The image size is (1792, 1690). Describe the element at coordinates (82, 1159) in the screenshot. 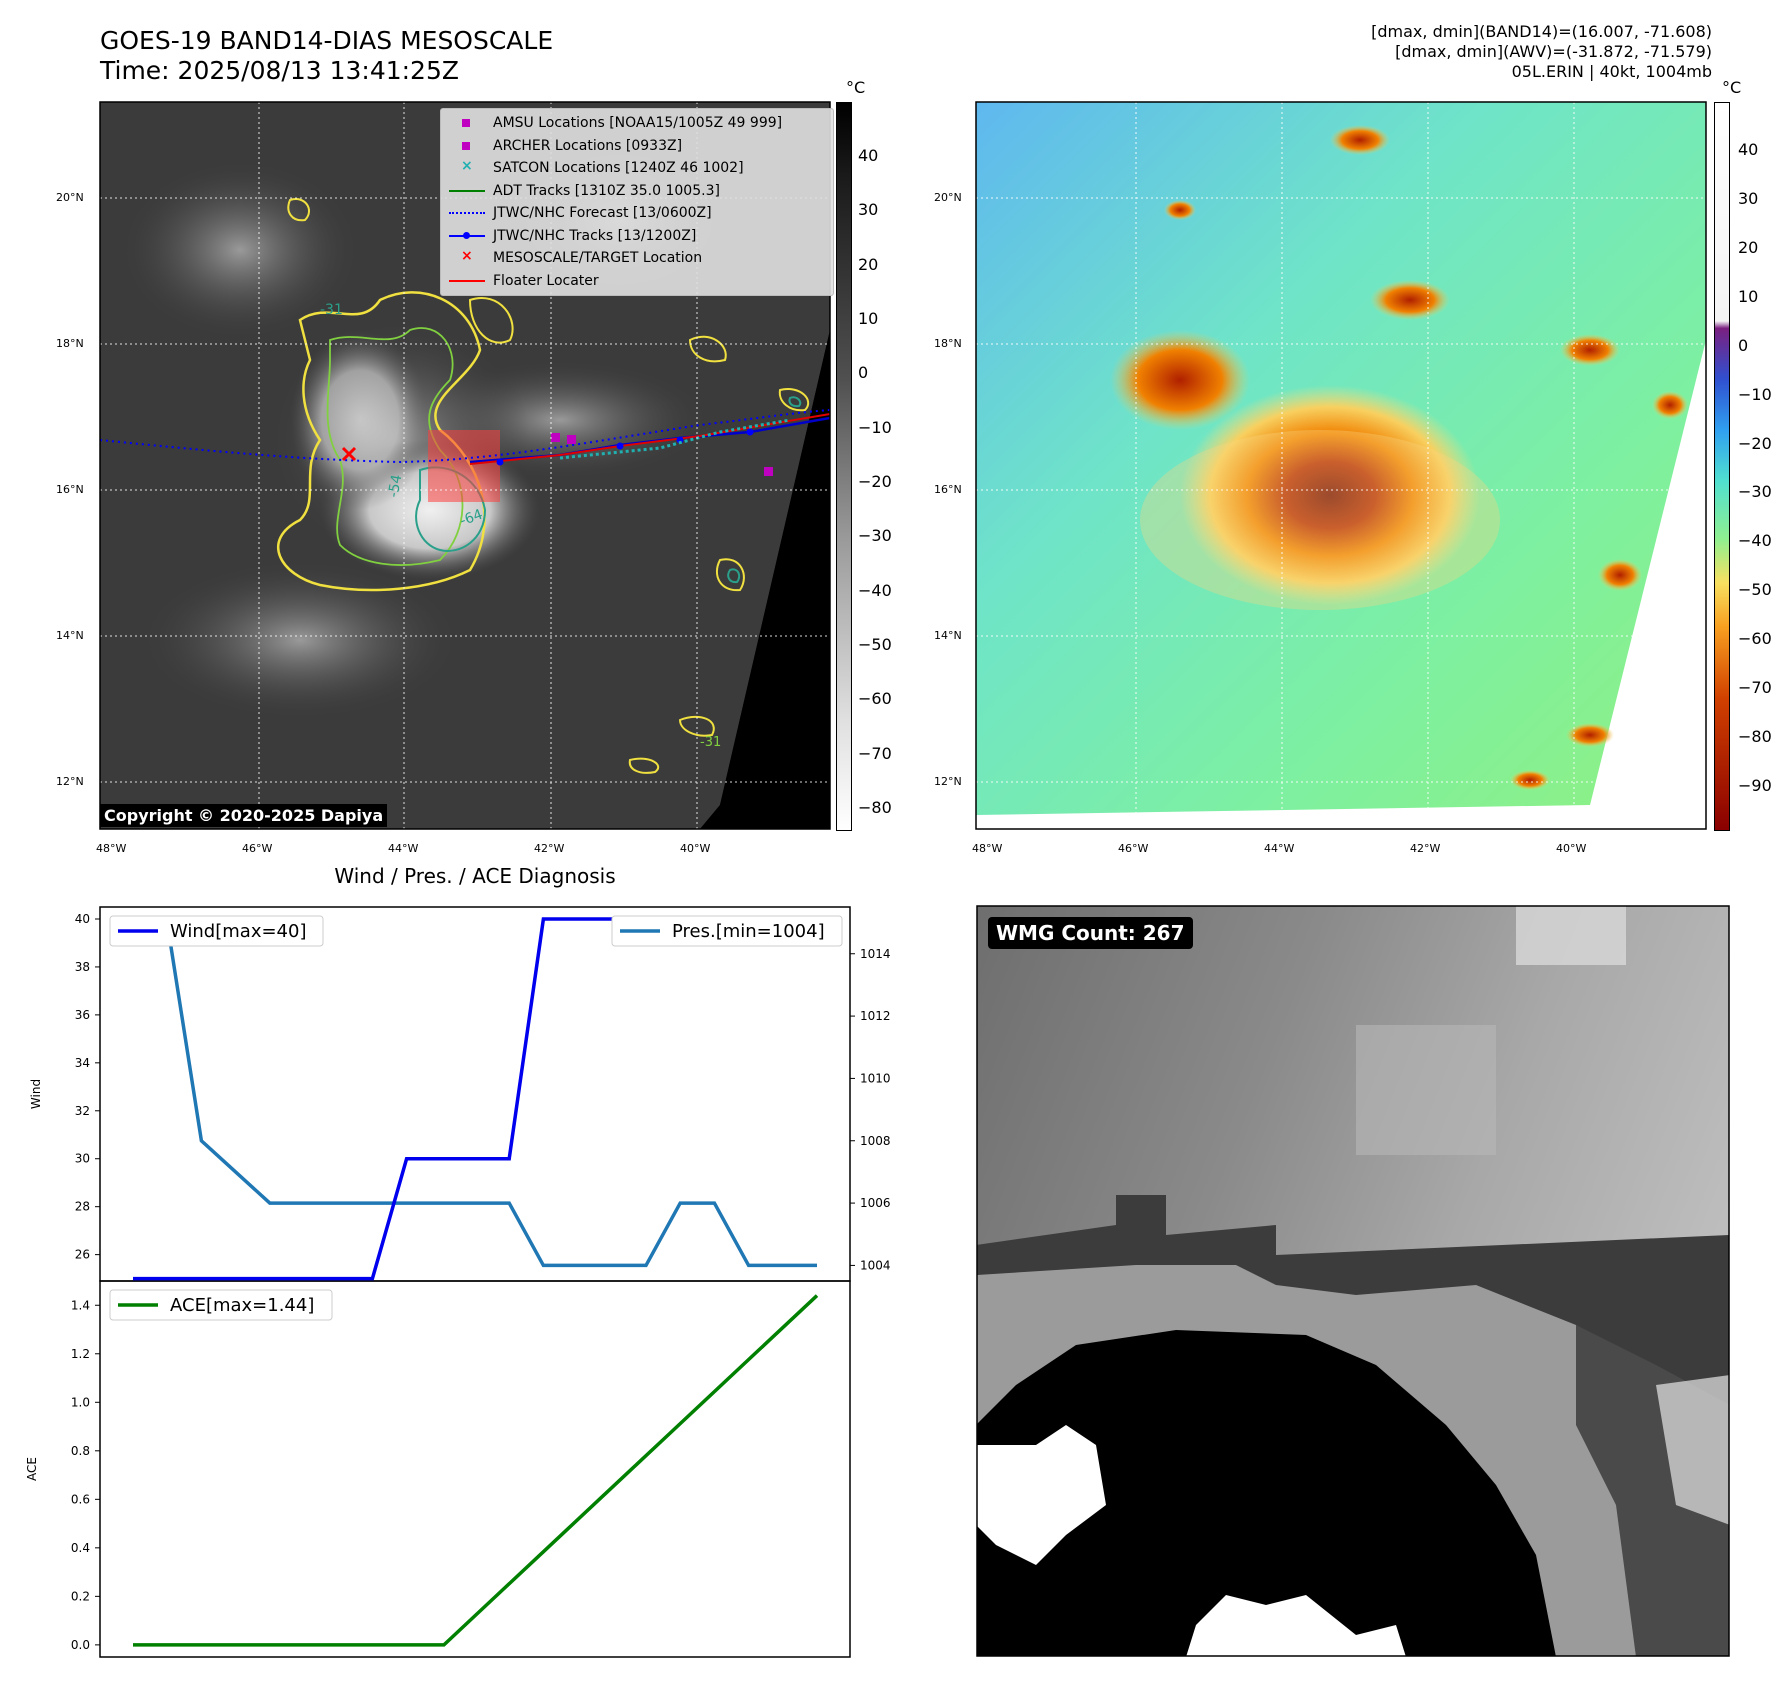

I see `wind-tick-label: 30` at that location.